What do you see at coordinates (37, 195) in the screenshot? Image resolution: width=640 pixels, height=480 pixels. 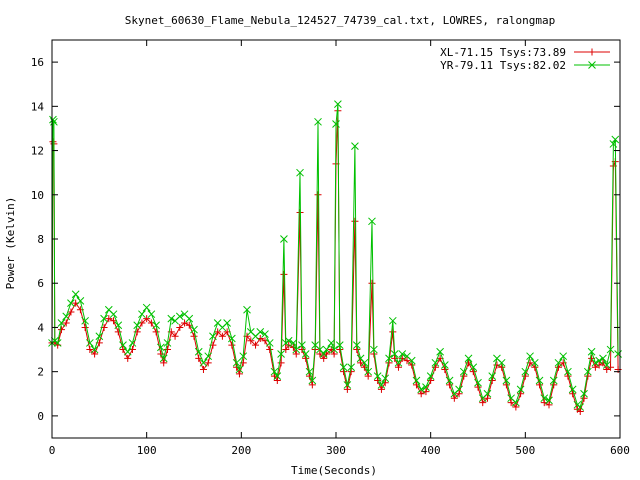 I see `y-tick-label: 10` at bounding box center [37, 195].